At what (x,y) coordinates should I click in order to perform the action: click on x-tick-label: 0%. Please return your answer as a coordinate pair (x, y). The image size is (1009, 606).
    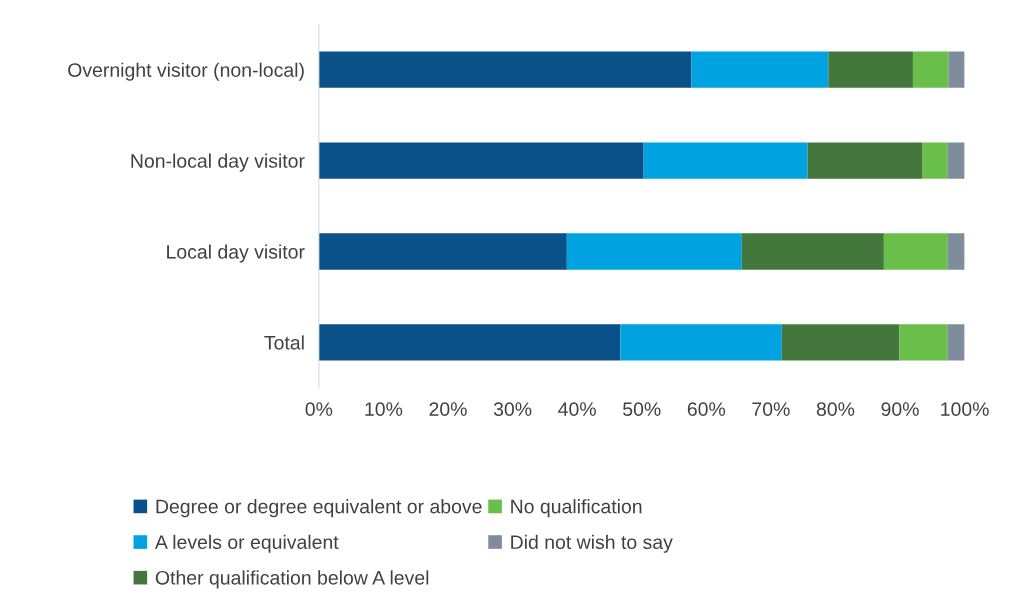
    Looking at the image, I should click on (319, 409).